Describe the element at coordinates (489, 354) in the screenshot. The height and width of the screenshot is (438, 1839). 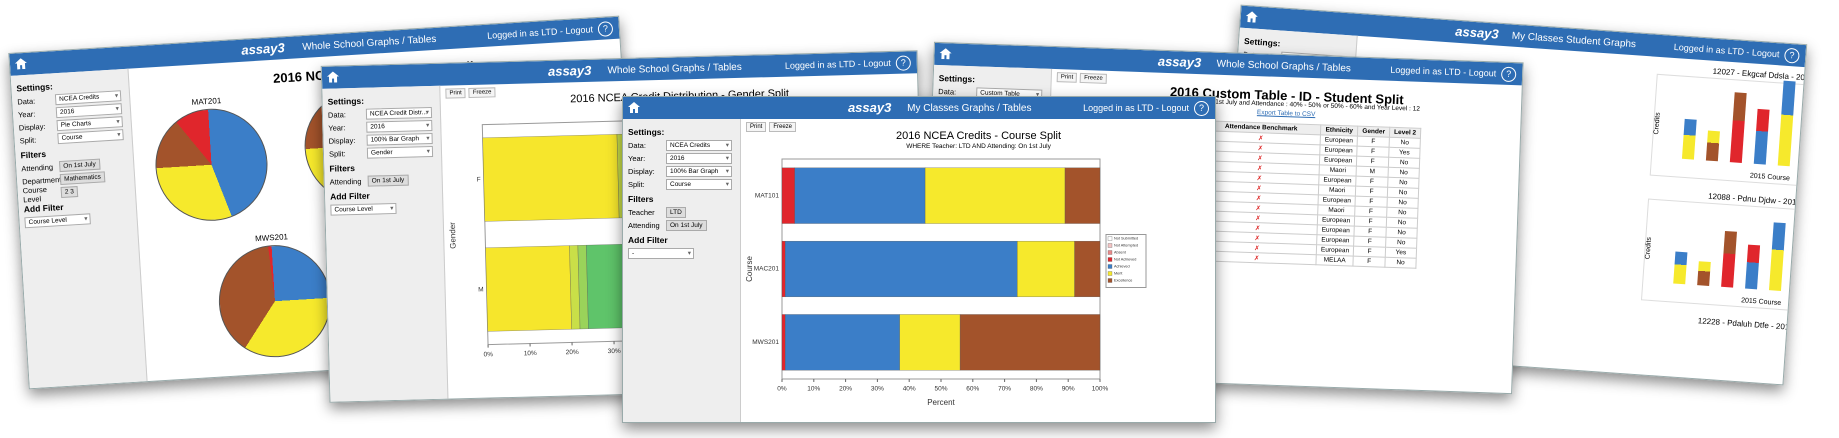
I see `x-tick-label: 0%` at that location.